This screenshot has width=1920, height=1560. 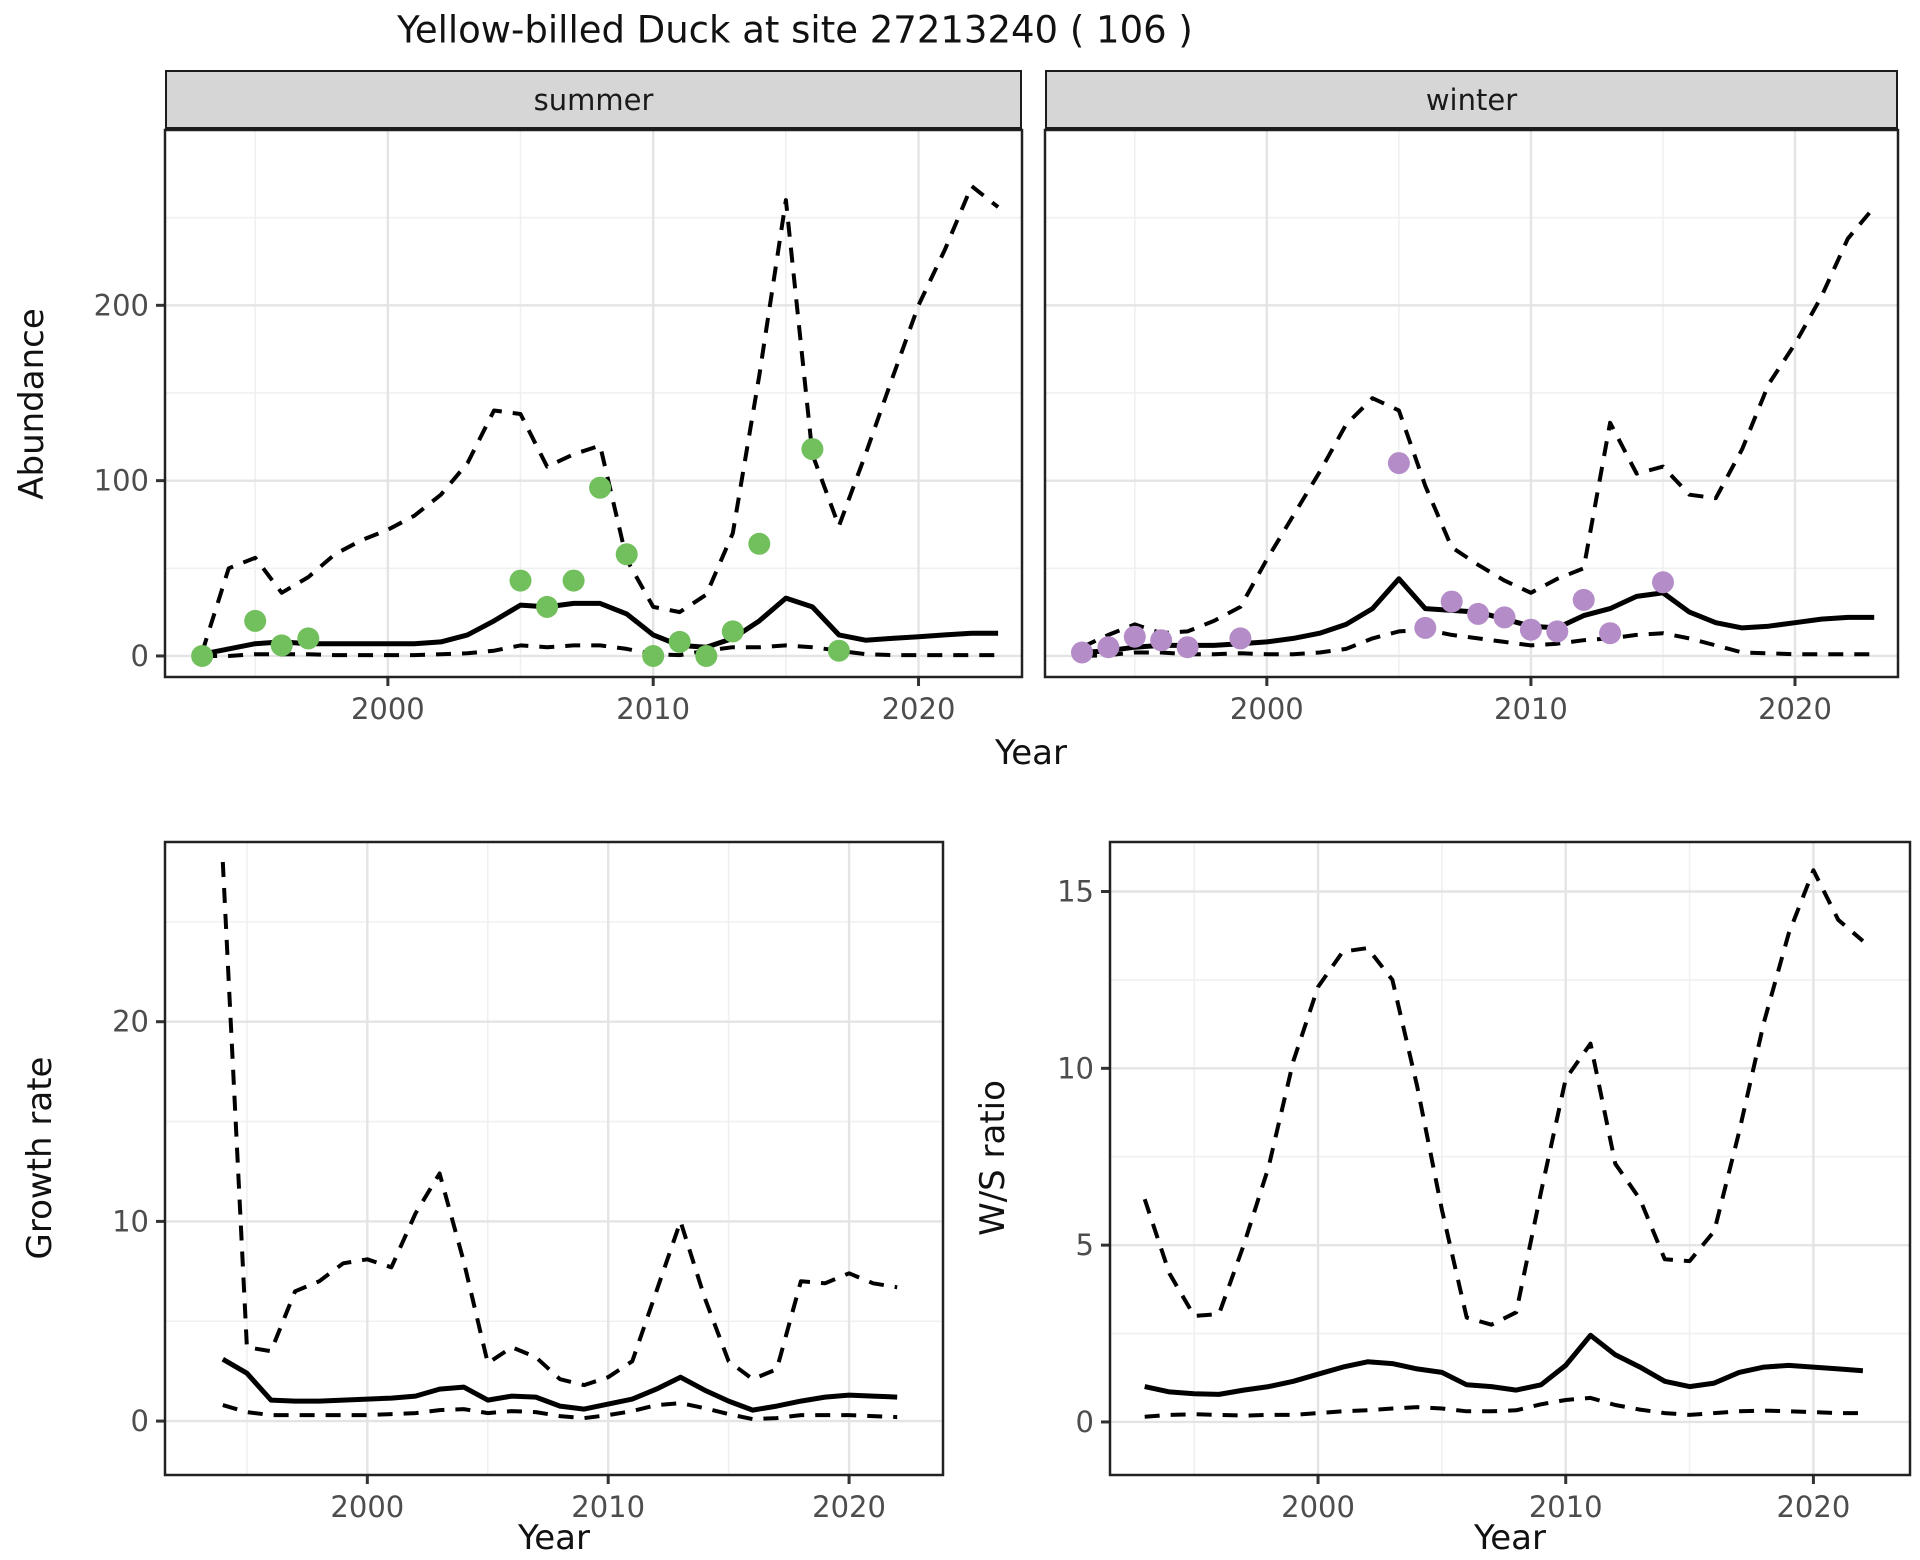 What do you see at coordinates (559, 1124) in the screenshot?
I see `growth-rate-upper_ci-line` at bounding box center [559, 1124].